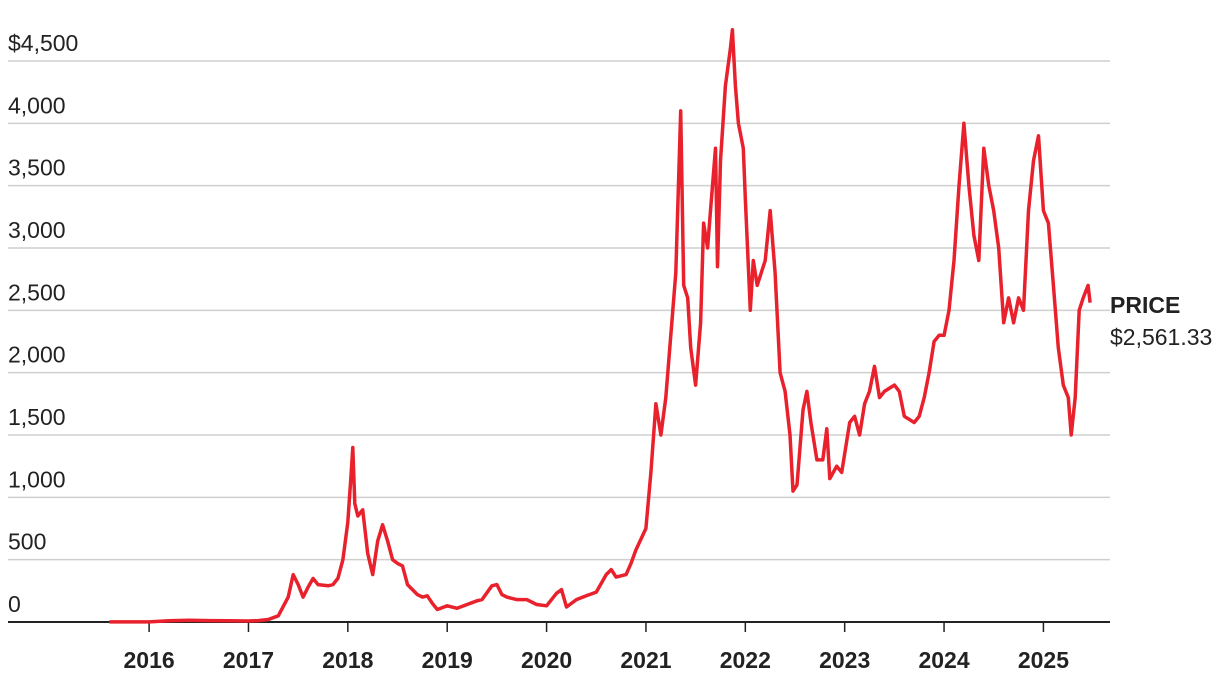 The image size is (1220, 680). What do you see at coordinates (943, 660) in the screenshot?
I see `x-tick-label: 2024` at bounding box center [943, 660].